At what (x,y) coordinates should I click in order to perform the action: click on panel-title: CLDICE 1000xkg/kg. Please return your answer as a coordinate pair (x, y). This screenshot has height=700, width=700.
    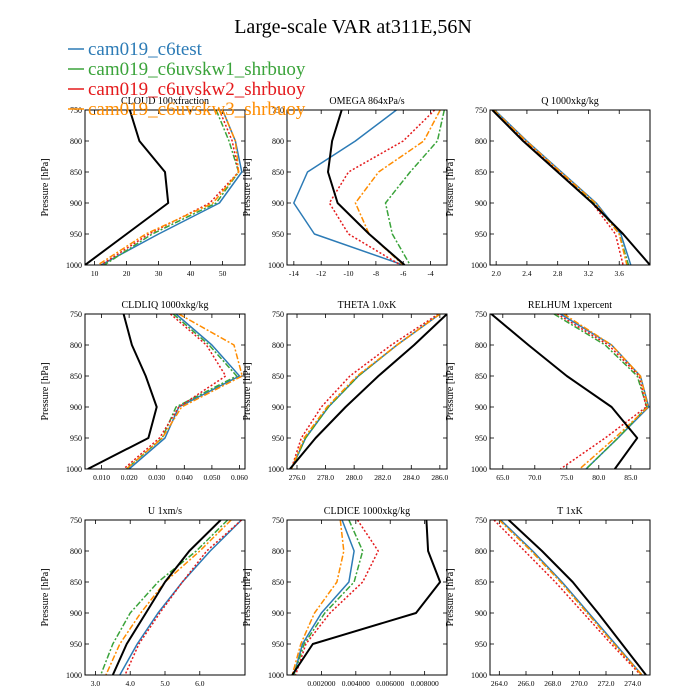
    Looking at the image, I should click on (367, 511).